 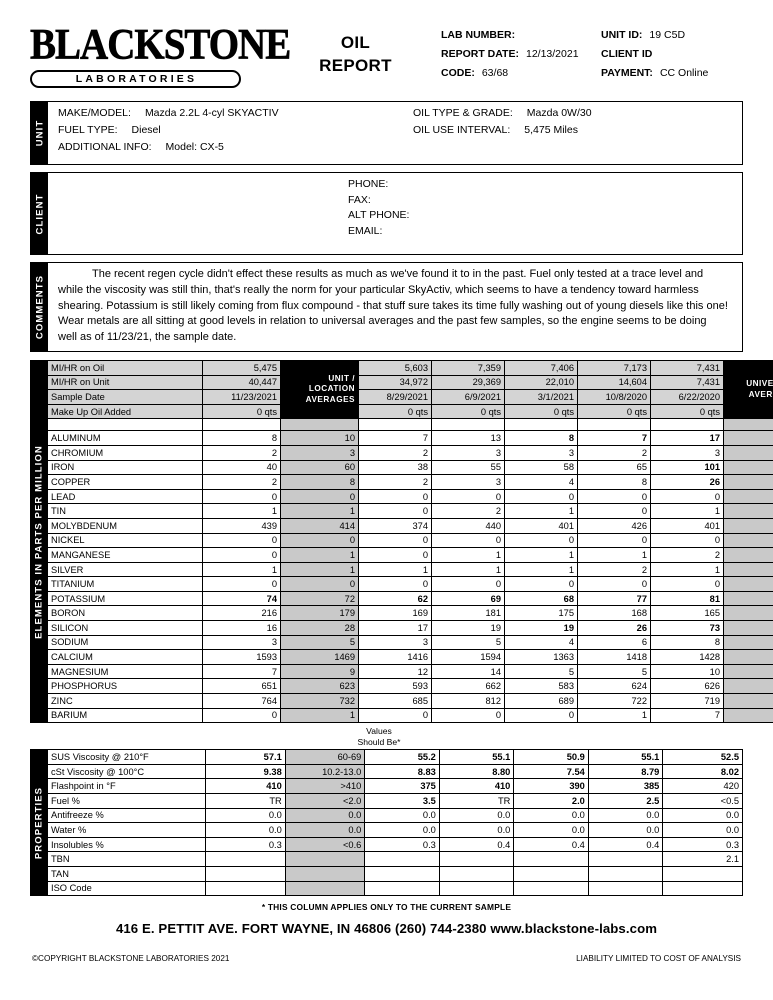 I want to click on should-be-value: 60-69, so click(x=325, y=757).